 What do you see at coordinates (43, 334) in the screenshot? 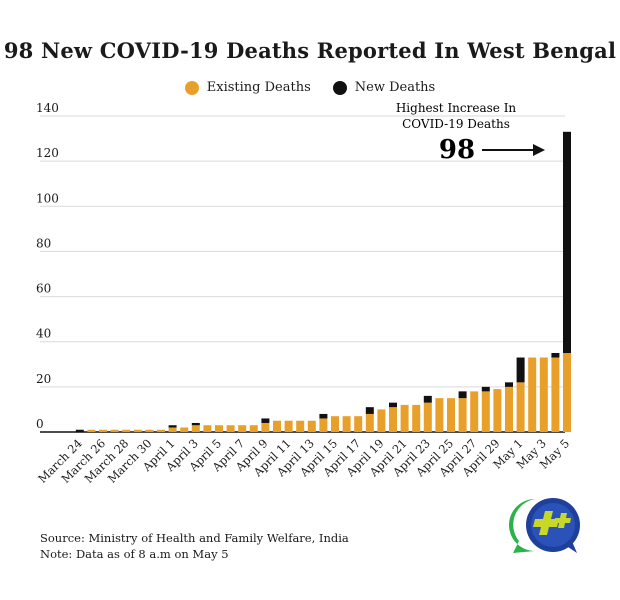
I see `y-tick-label: 40` at bounding box center [43, 334].